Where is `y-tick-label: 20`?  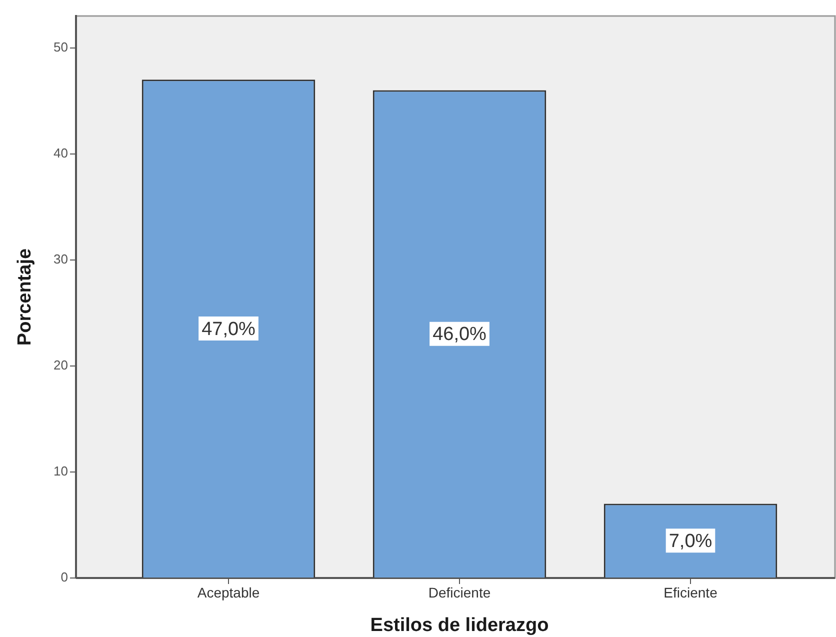 y-tick-label: 20 is located at coordinates (61, 365).